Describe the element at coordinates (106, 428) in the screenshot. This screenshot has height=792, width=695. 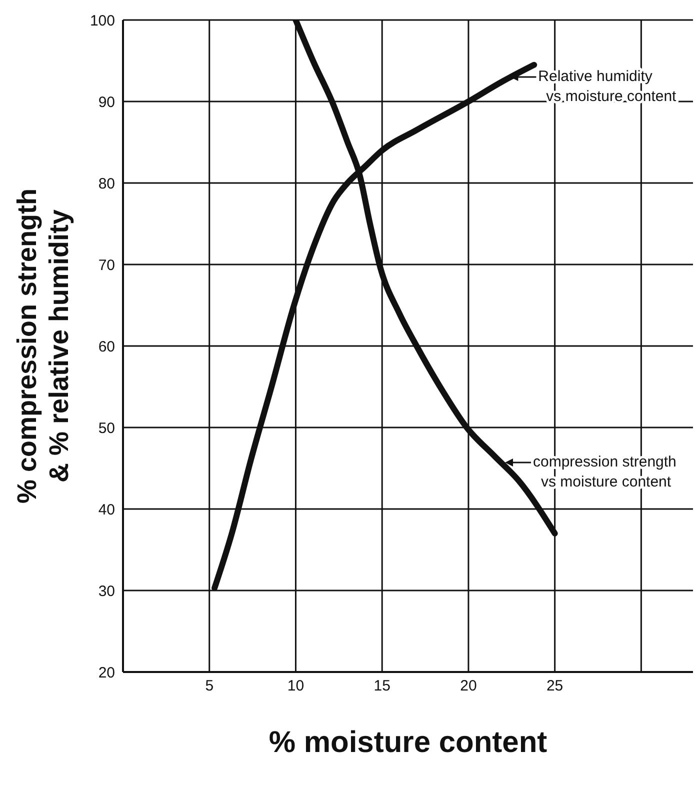
I see `y-tick-label: 50` at that location.